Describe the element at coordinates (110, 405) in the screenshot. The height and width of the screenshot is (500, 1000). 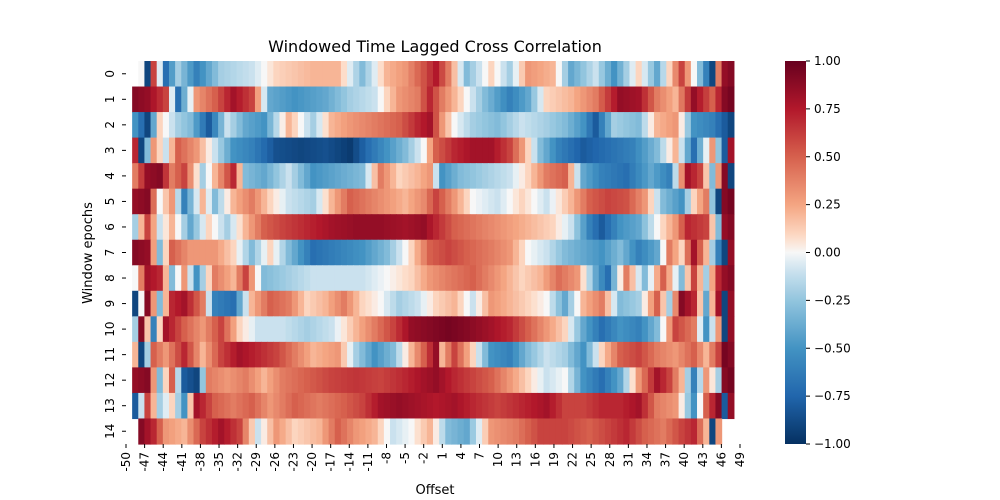
I see `y-tick-label: 13` at that location.